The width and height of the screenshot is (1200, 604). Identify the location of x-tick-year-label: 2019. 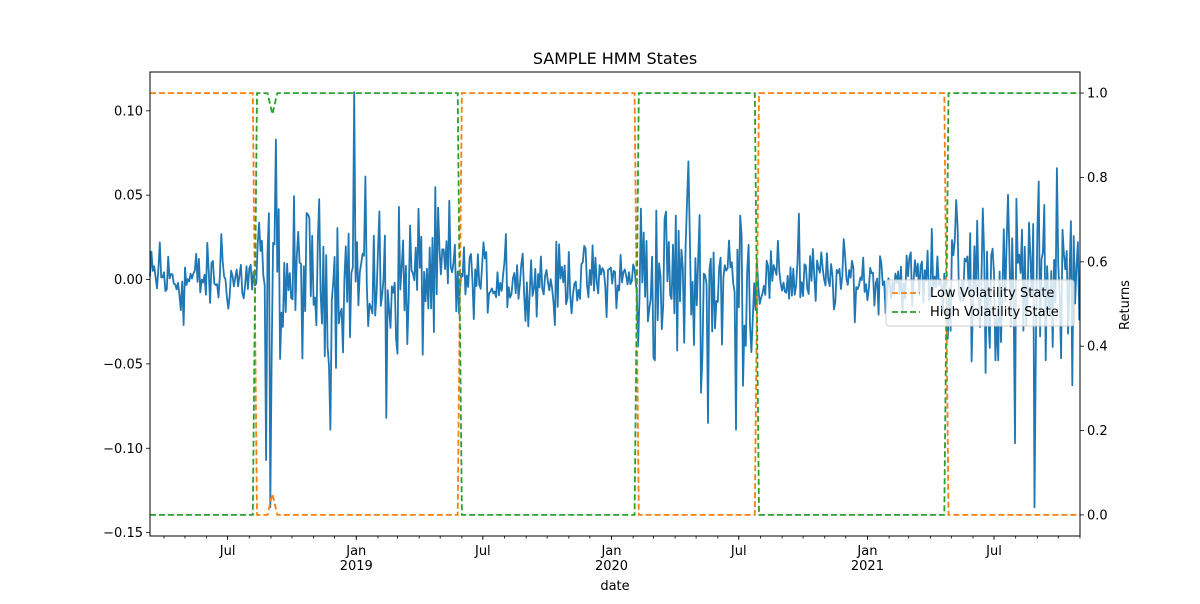
(356, 566).